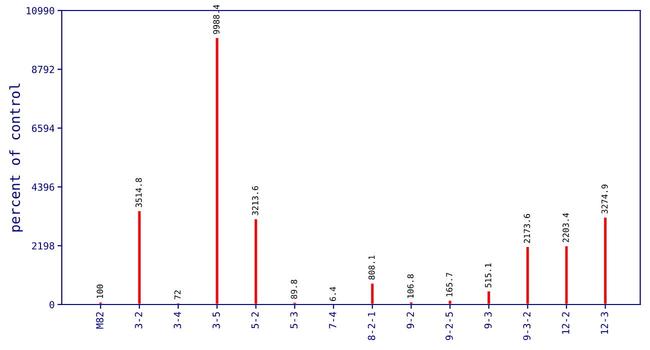 This screenshot has width=650, height=350. Describe the element at coordinates (178, 320) in the screenshot. I see `x-tick-label: 3-4` at that location.